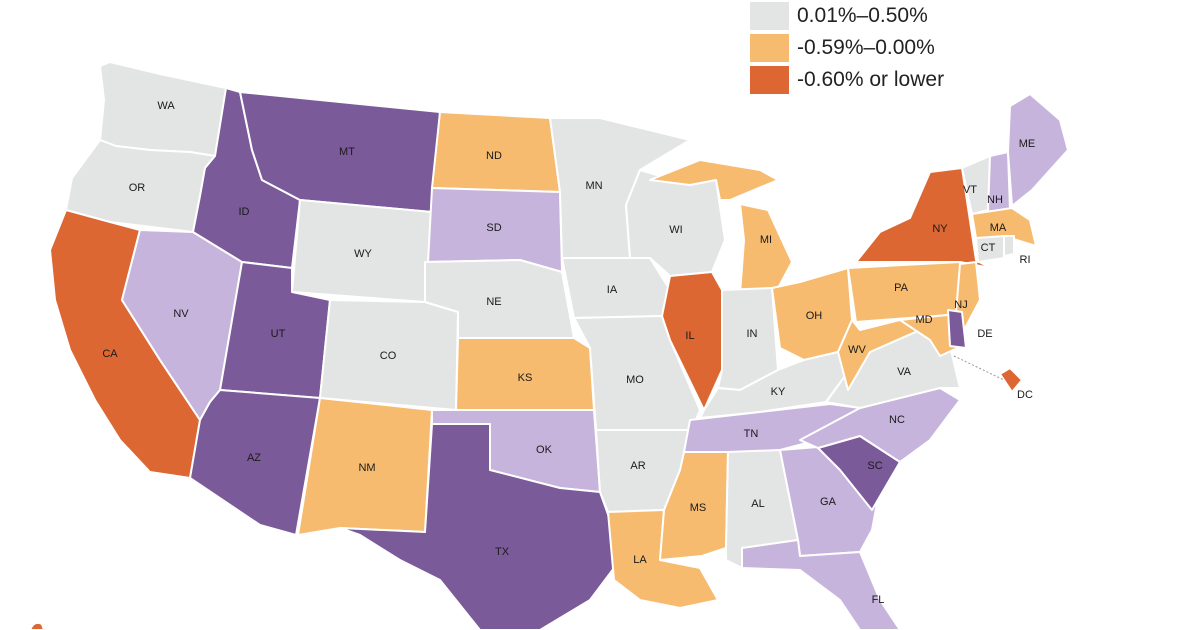 This screenshot has height=630, width=1200. I want to click on legend-item: -0.59%–0.00%, so click(847, 48).